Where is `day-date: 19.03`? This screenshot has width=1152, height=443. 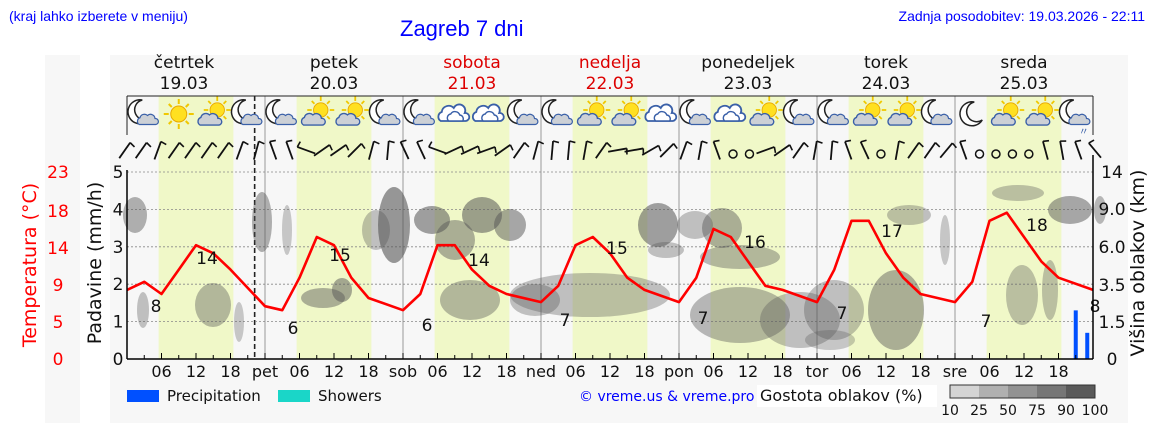 day-date: 19.03 is located at coordinates (184, 84).